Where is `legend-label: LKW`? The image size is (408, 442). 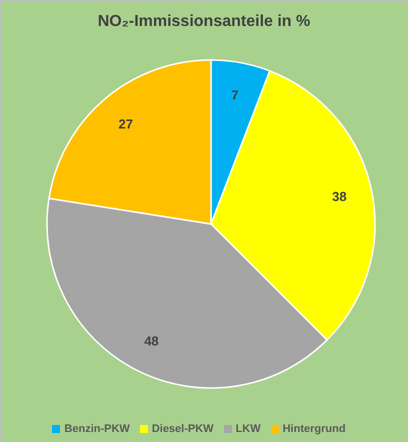
legend-label: LKW is located at coordinates (248, 429).